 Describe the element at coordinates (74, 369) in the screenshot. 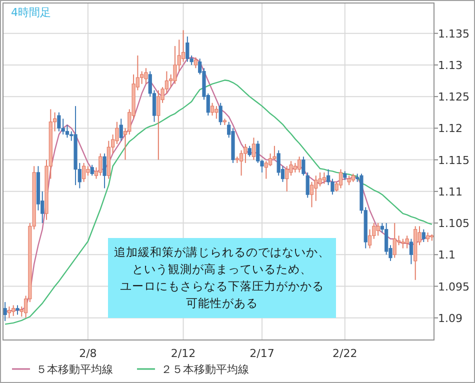

I see `legend-label: ５本移動平均線` at that location.